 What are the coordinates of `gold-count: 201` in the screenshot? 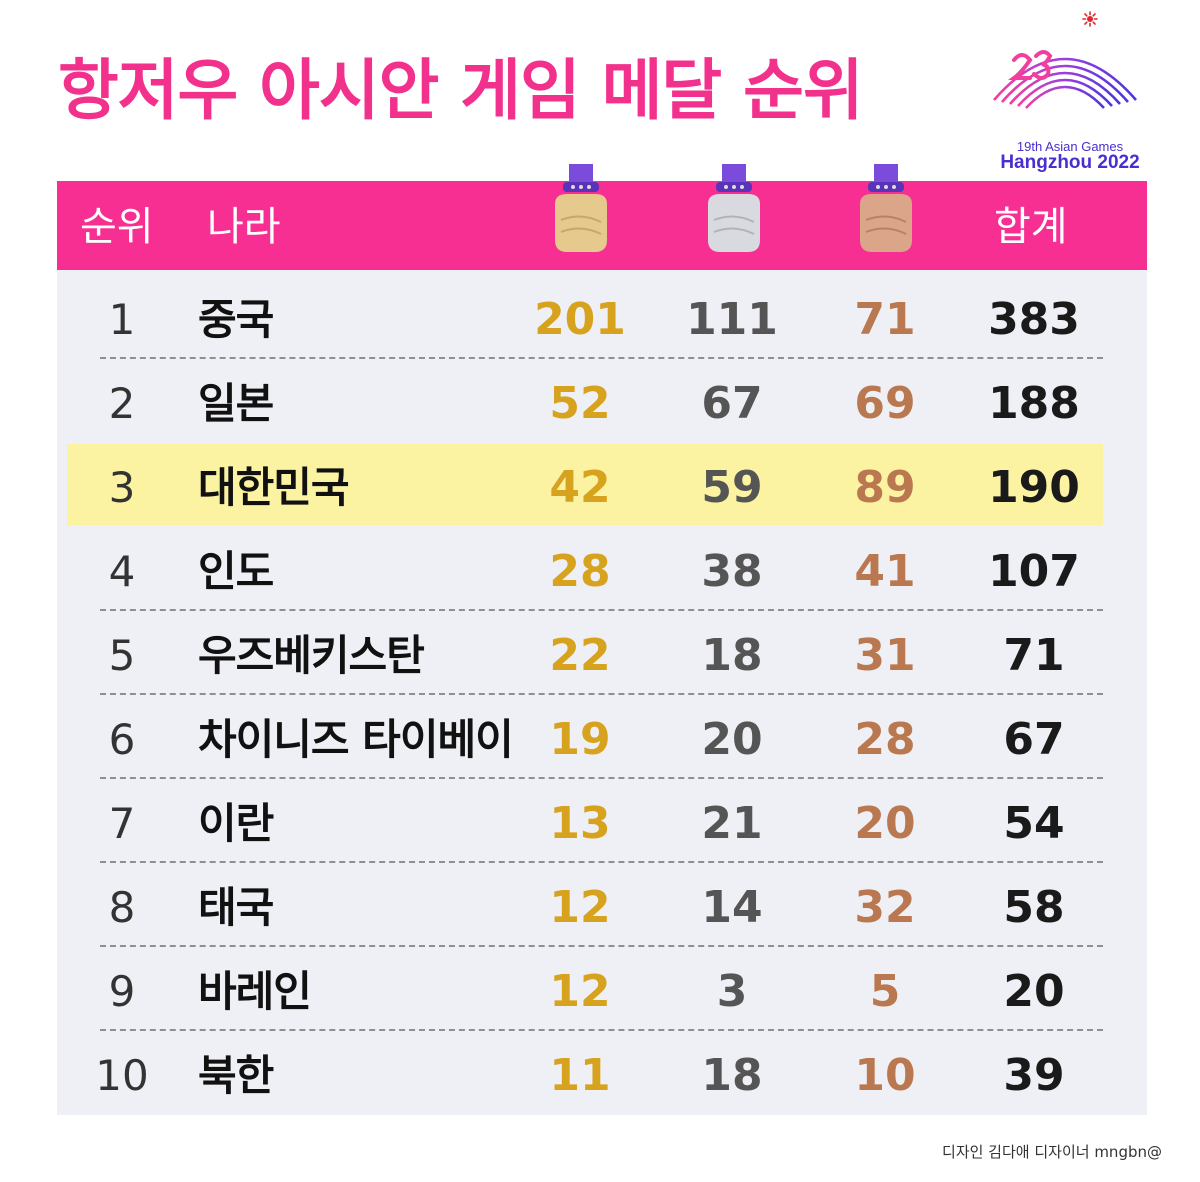 It's located at (580, 319).